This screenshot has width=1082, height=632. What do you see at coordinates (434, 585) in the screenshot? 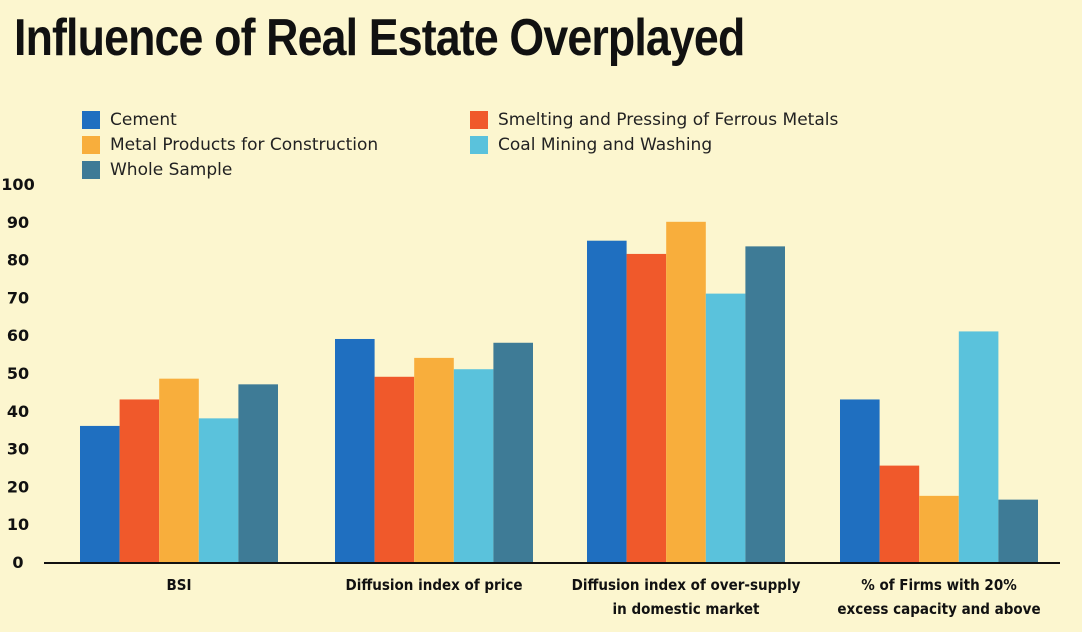
I see `x-category-label: Diffusion index of price` at bounding box center [434, 585].